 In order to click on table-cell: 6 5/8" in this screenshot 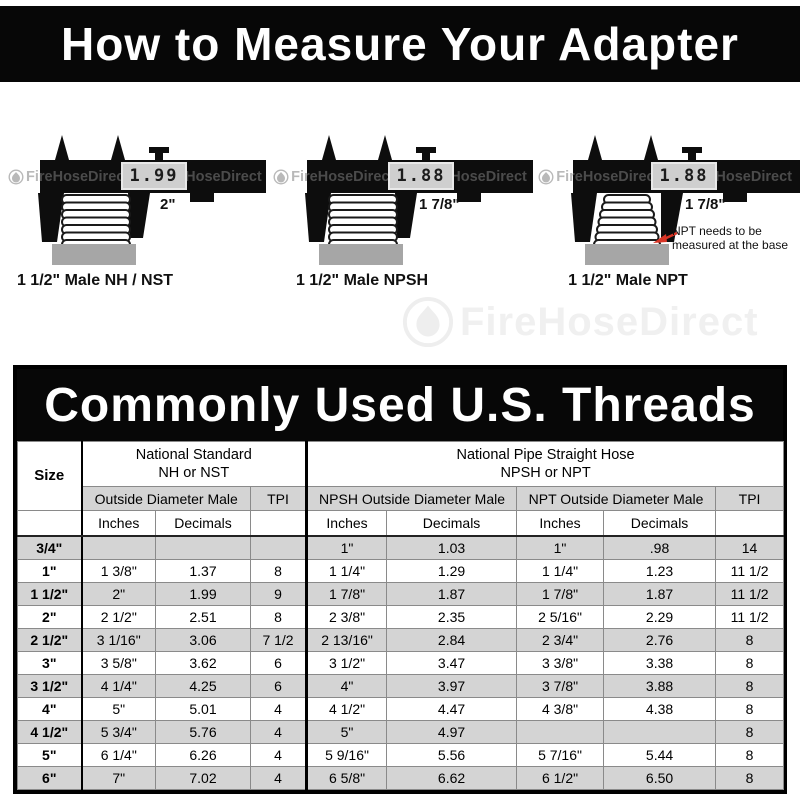, I will do `click(346, 778)`.